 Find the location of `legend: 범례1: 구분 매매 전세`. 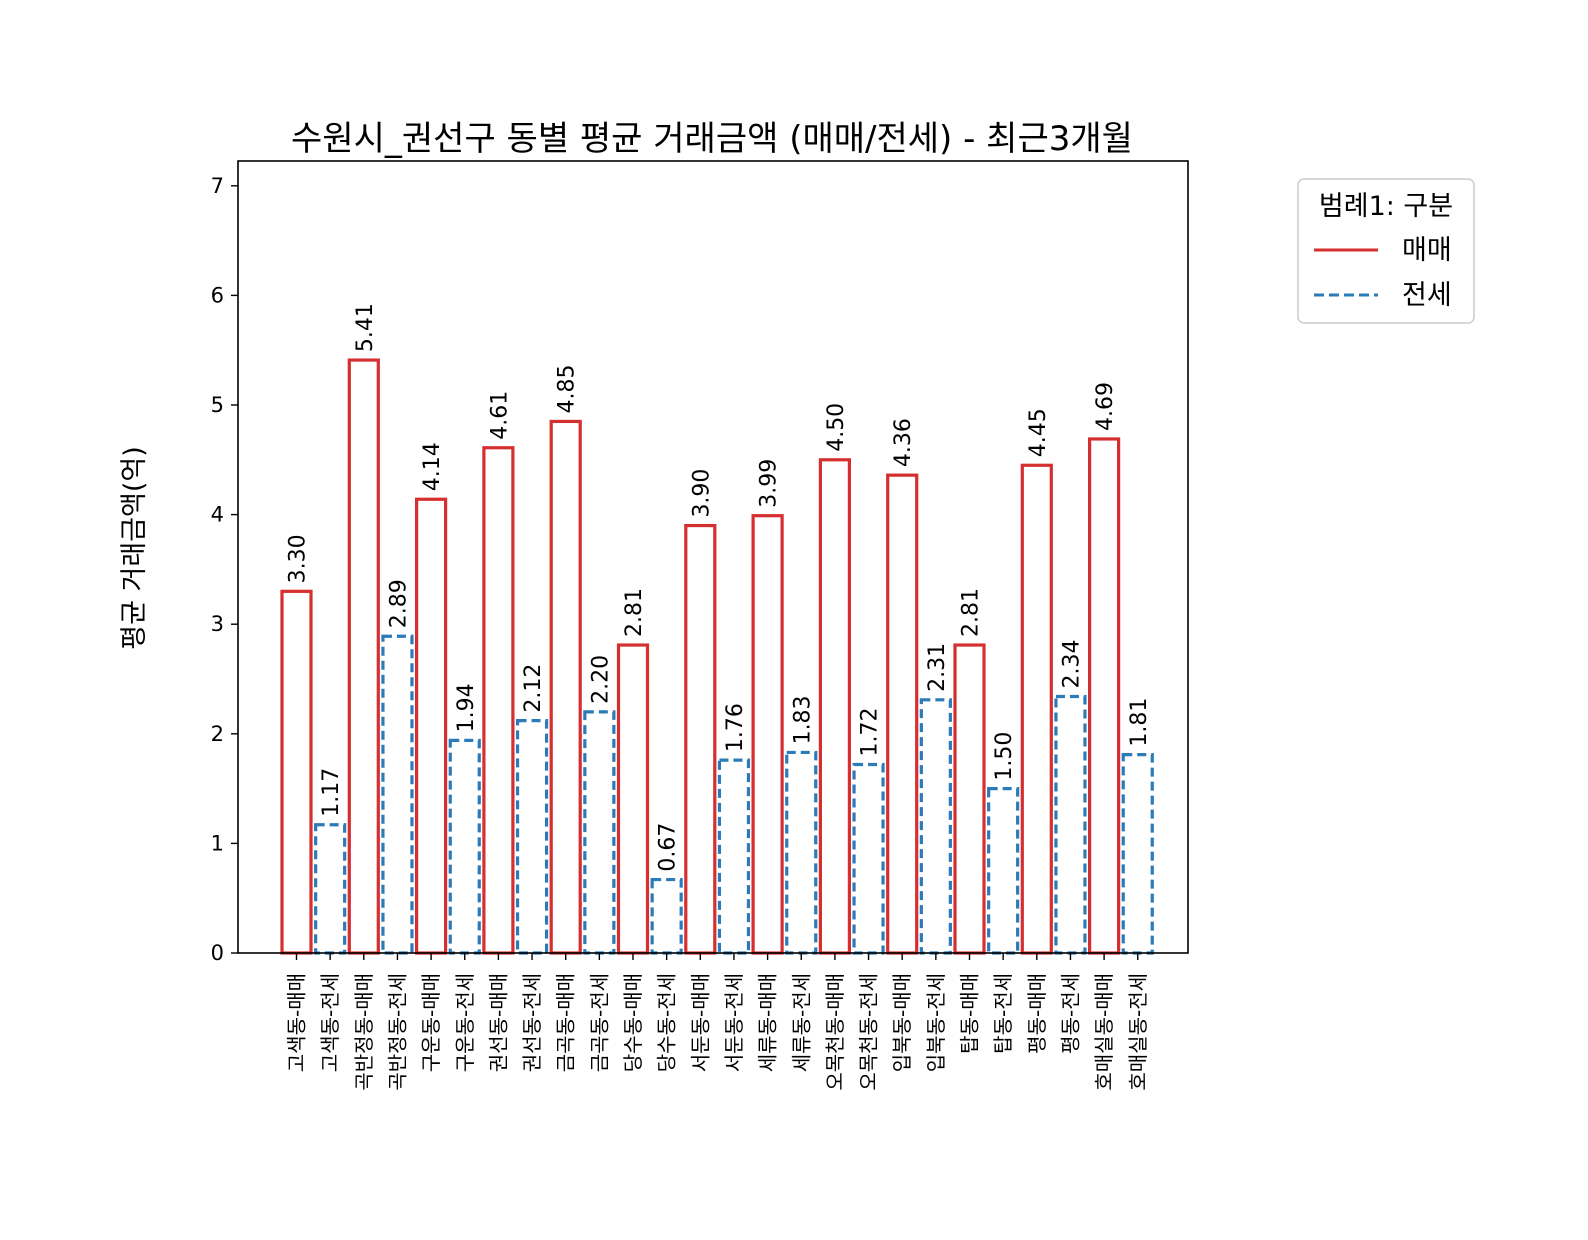

legend: 범례1: 구분 매매 전세 is located at coordinates (1386, 251).